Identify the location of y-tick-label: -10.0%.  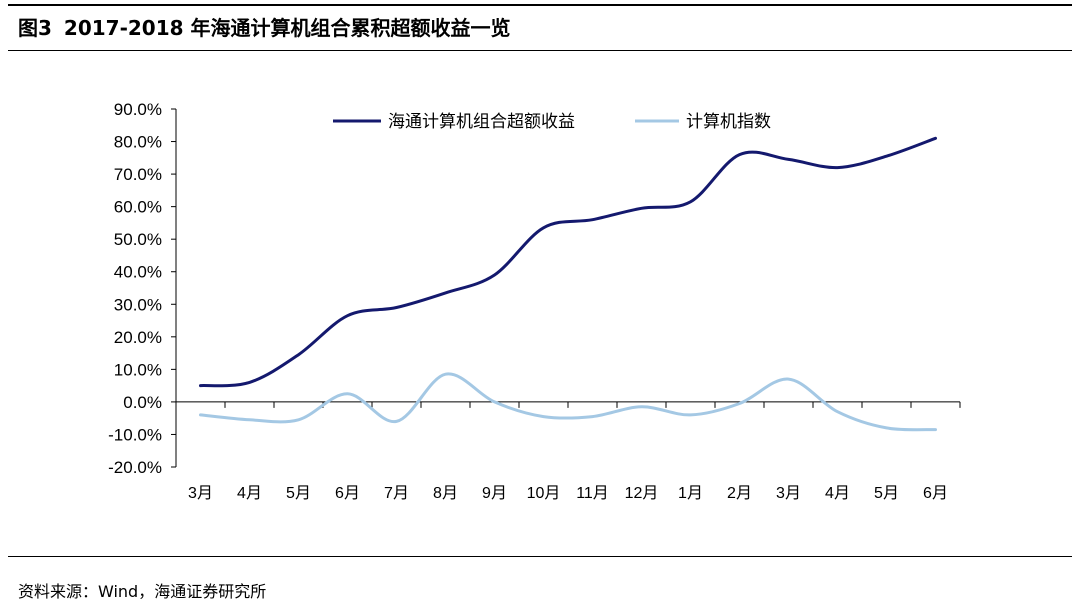
(135, 434).